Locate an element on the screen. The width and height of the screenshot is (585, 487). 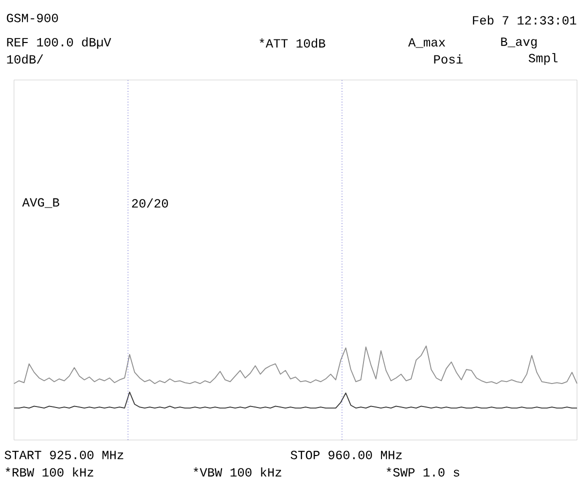
text: *VBW 100 kHz is located at coordinates (238, 472).